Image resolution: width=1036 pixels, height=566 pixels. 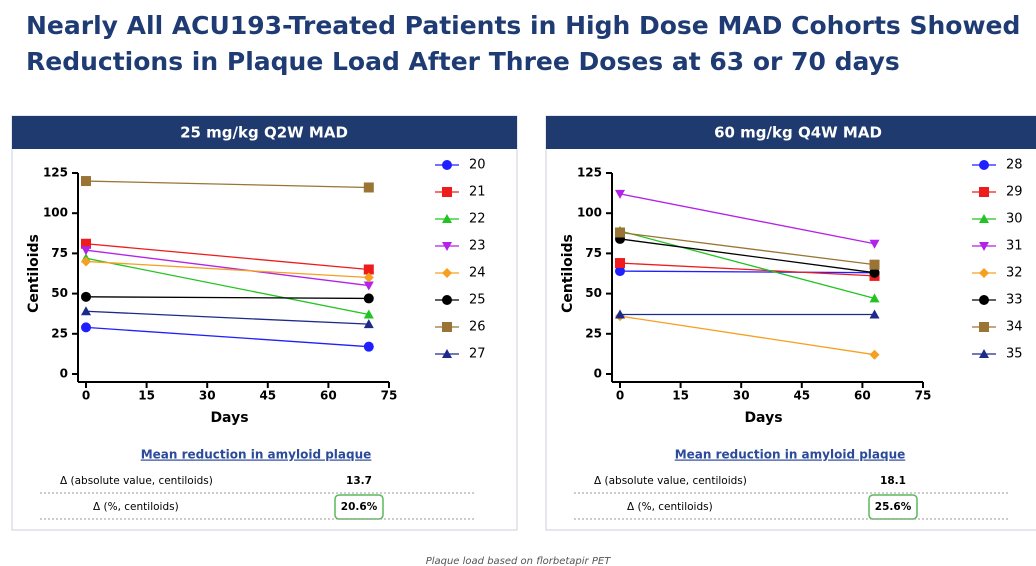 What do you see at coordinates (477, 327) in the screenshot?
I see `legend-label: 26` at bounding box center [477, 327].